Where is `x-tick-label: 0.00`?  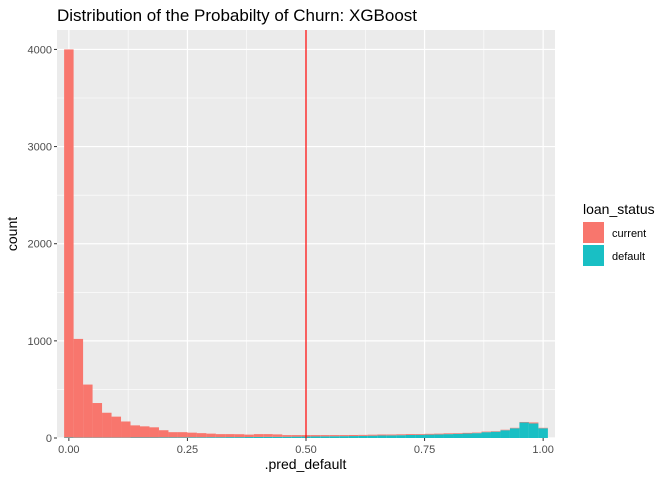
x-tick-label: 0.00 is located at coordinates (68, 450).